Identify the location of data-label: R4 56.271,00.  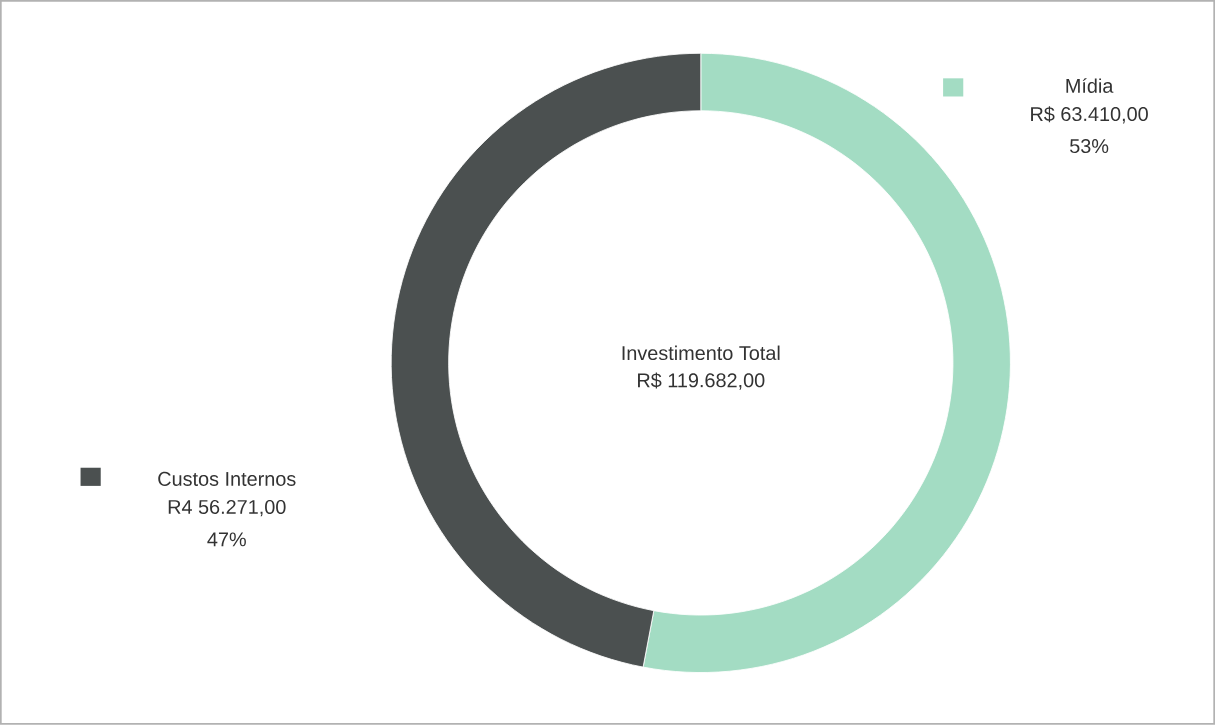
(227, 508).